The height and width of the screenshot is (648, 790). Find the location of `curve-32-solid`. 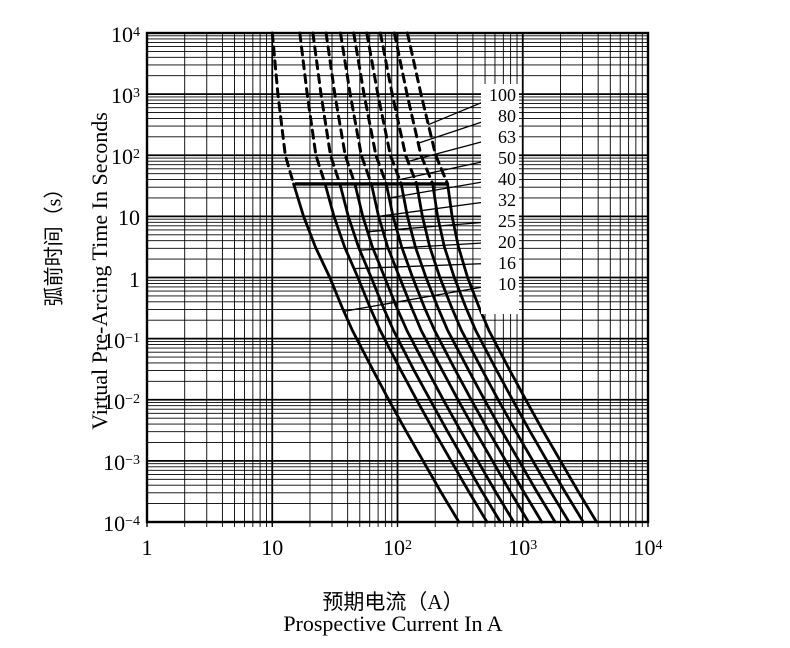

curve-32-solid is located at coordinates (450, 353).